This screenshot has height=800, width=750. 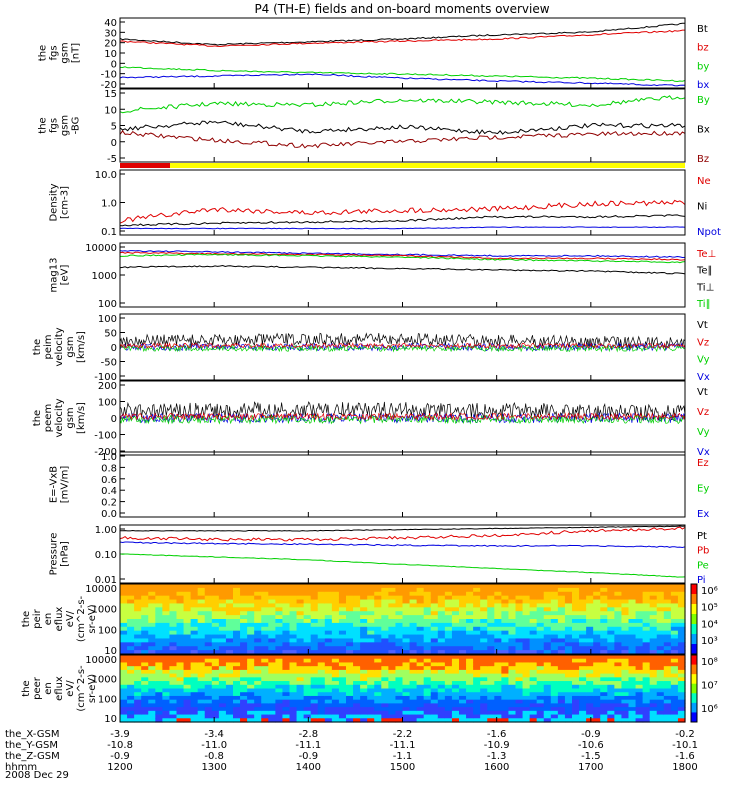 I want to click on panel-3: Density [cm-3] 10.0 1.0 0.1 Ne Ni Npot, so click(x=385, y=203).